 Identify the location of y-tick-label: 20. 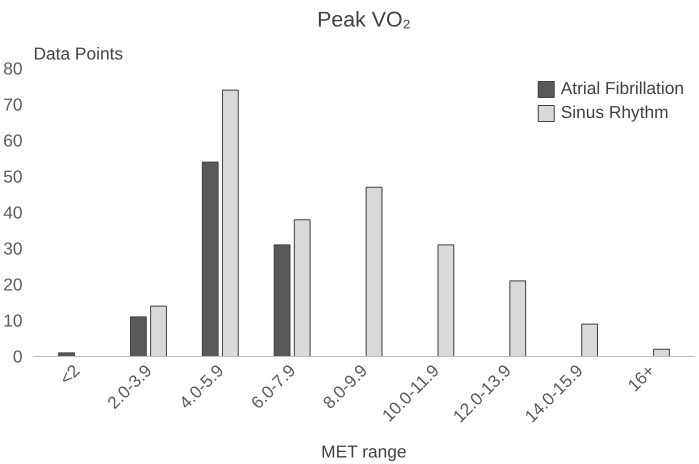
(13, 284).